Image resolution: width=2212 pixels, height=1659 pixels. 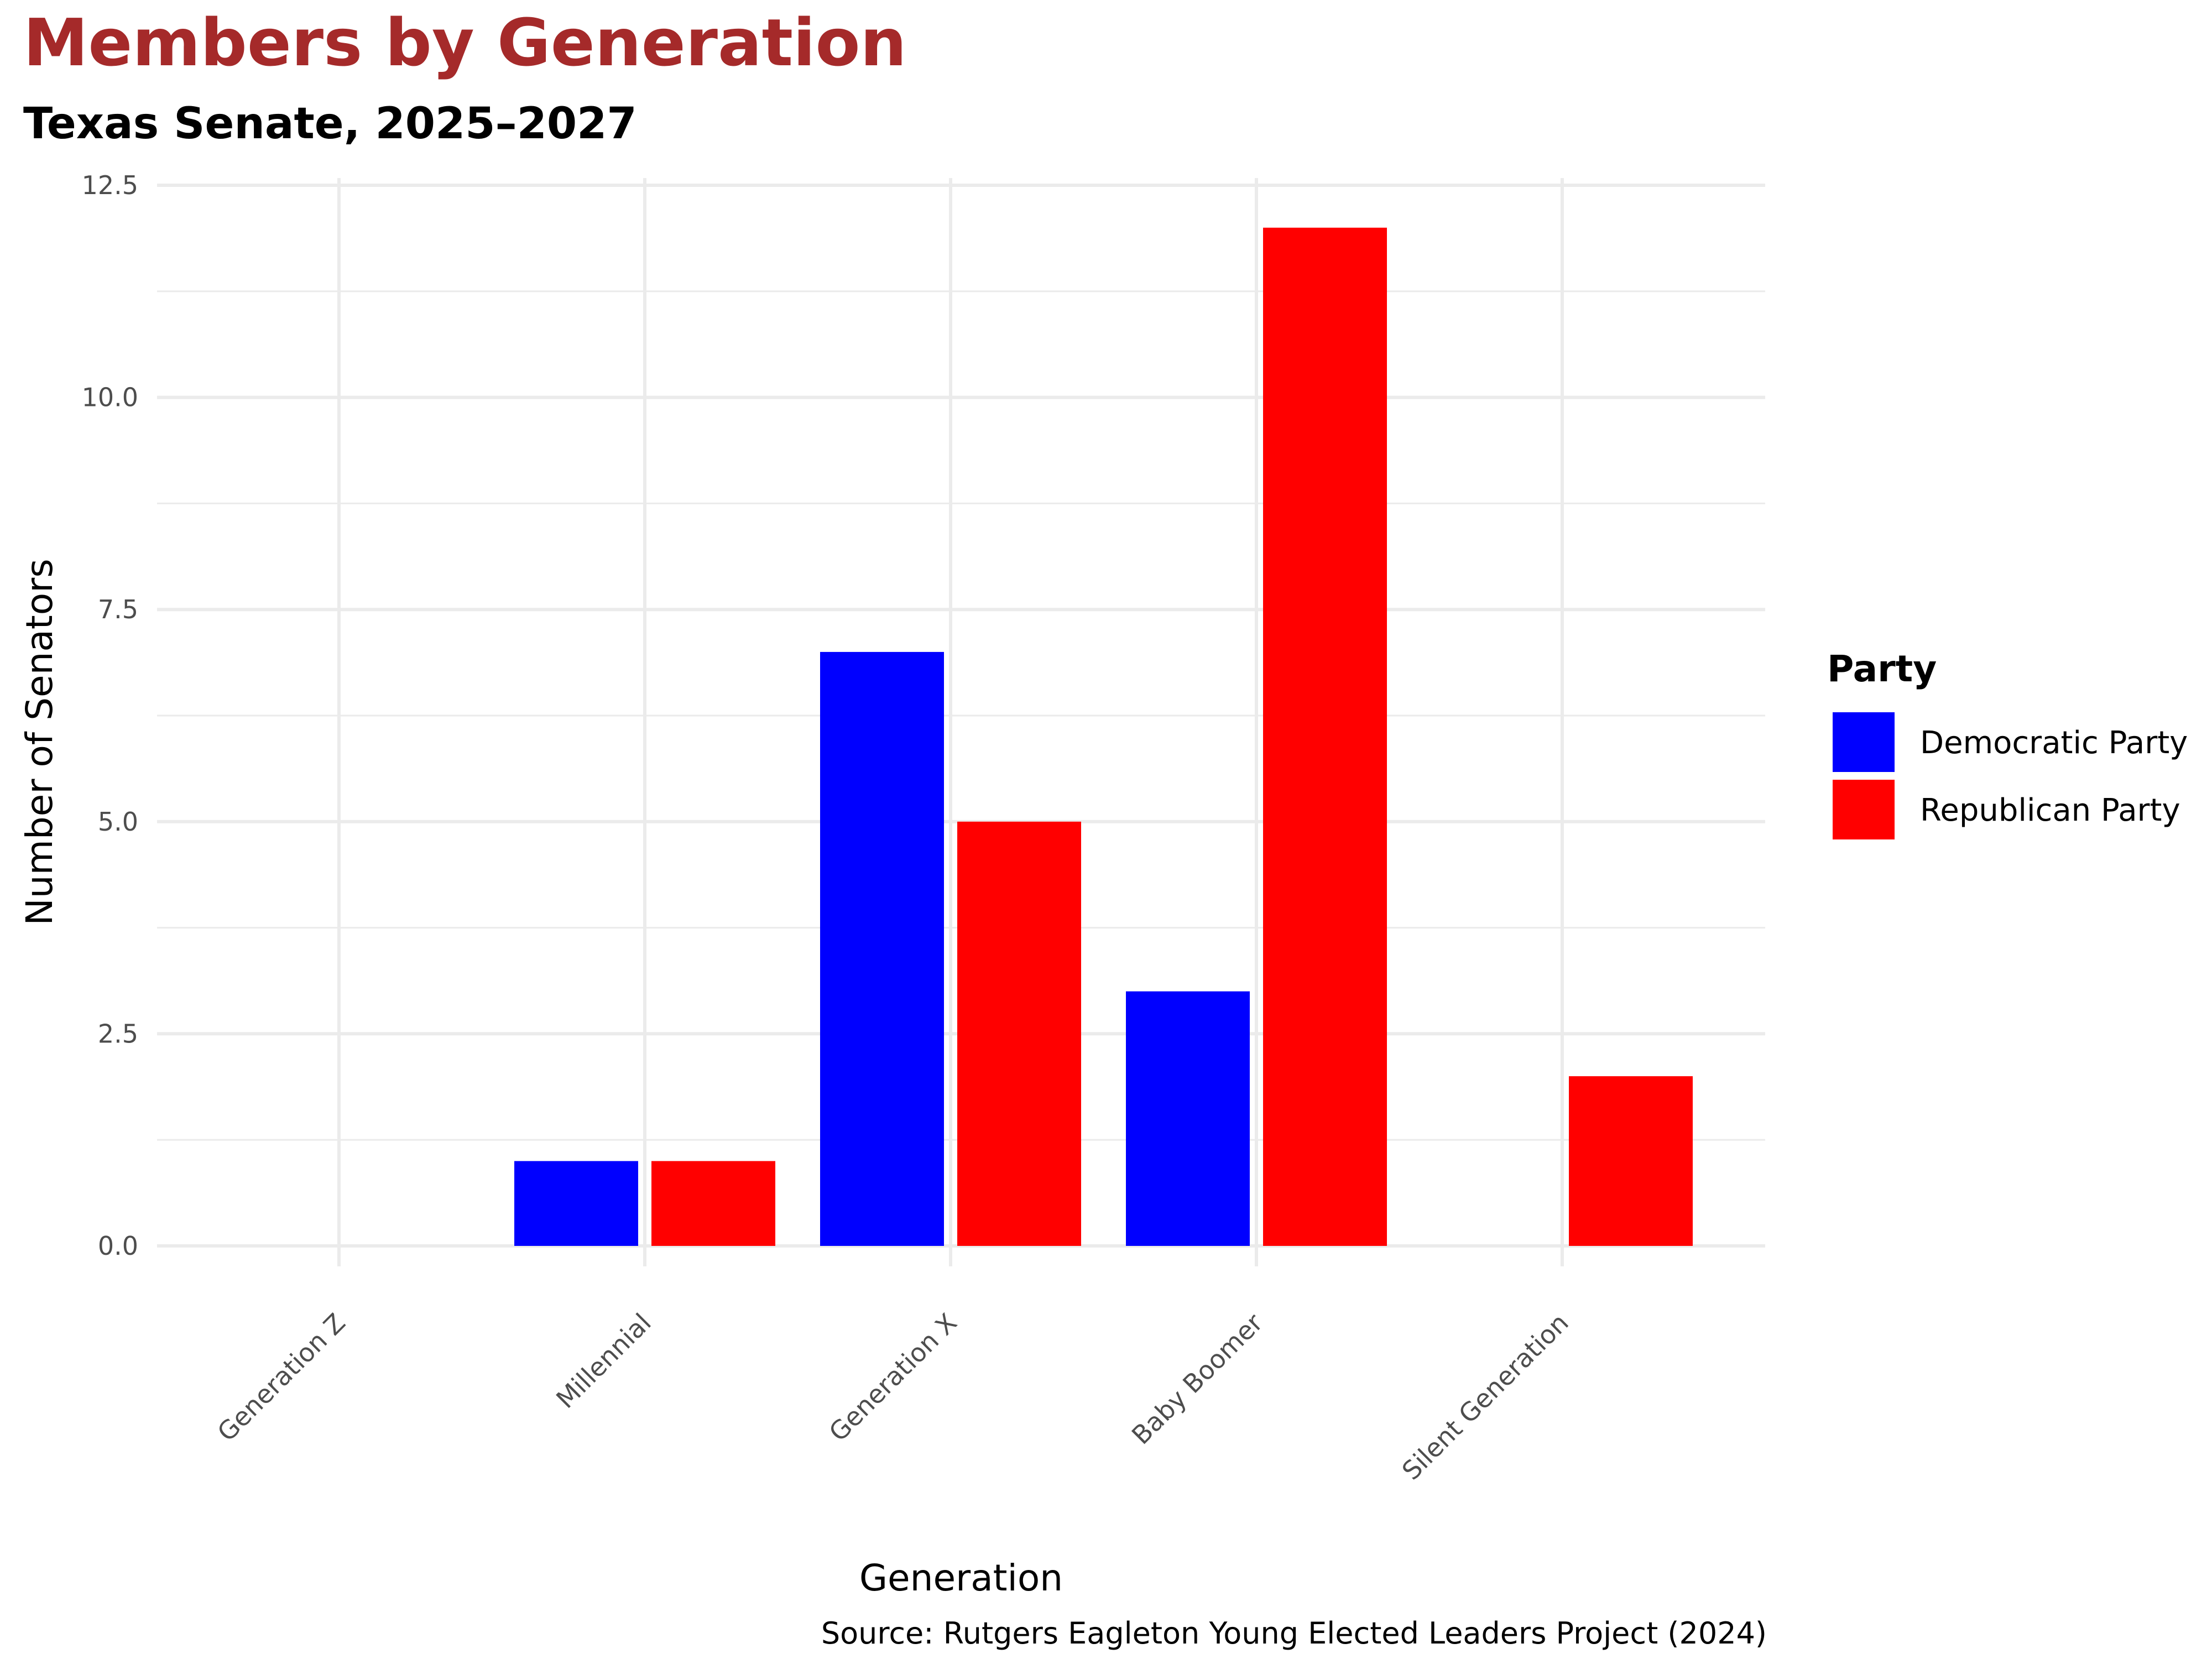 What do you see at coordinates (576, 1203) in the screenshot?
I see `bar-democratic-party-millennial` at bounding box center [576, 1203].